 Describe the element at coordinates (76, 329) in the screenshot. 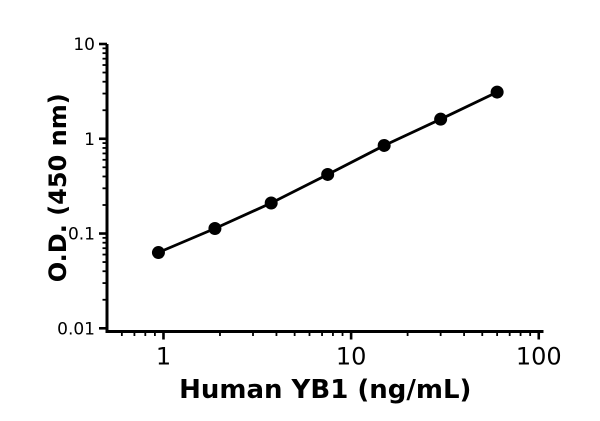

I see `y-tick-label: 0.01` at that location.